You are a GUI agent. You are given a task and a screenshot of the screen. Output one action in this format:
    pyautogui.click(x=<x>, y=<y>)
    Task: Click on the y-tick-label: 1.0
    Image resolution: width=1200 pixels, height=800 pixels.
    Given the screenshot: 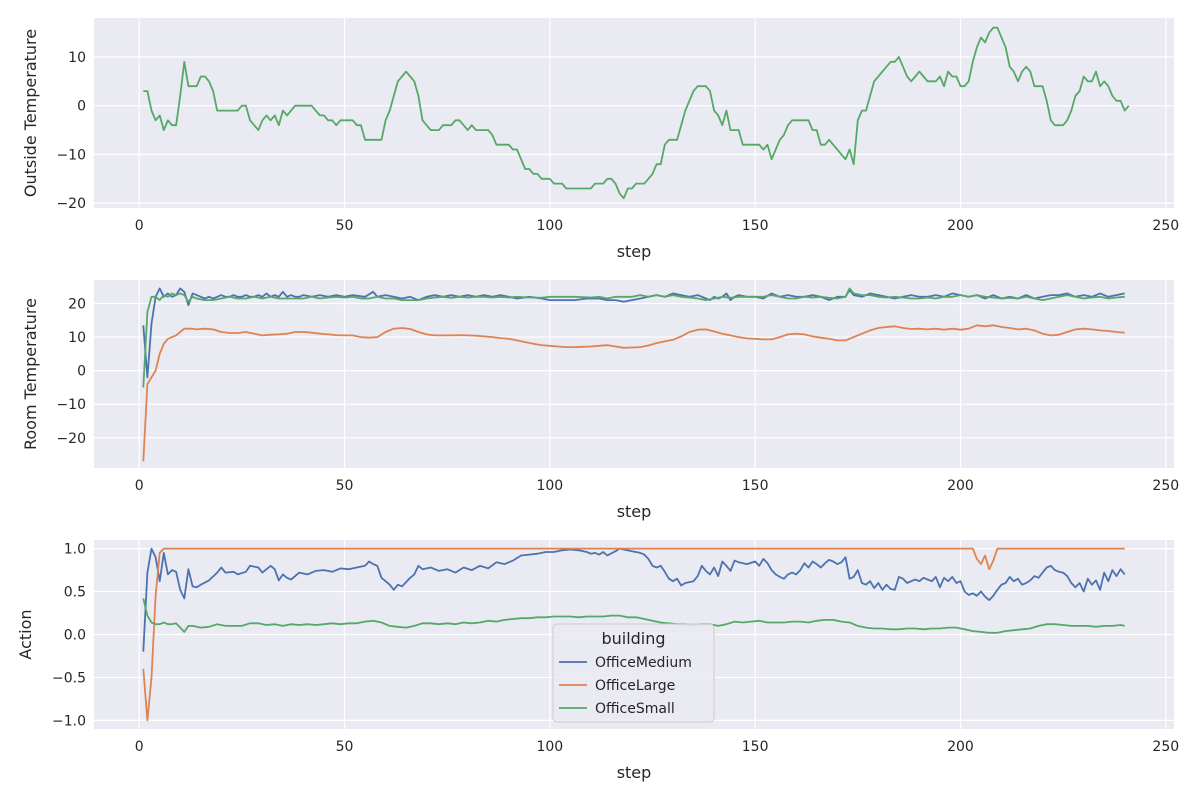 What is the action you would take?
    pyautogui.click(x=75, y=550)
    